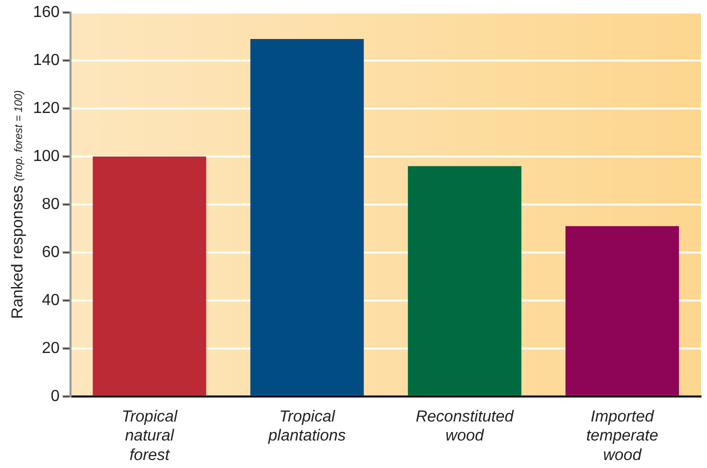  What do you see at coordinates (51, 204) in the screenshot?
I see `y-tick-label: 80` at bounding box center [51, 204].